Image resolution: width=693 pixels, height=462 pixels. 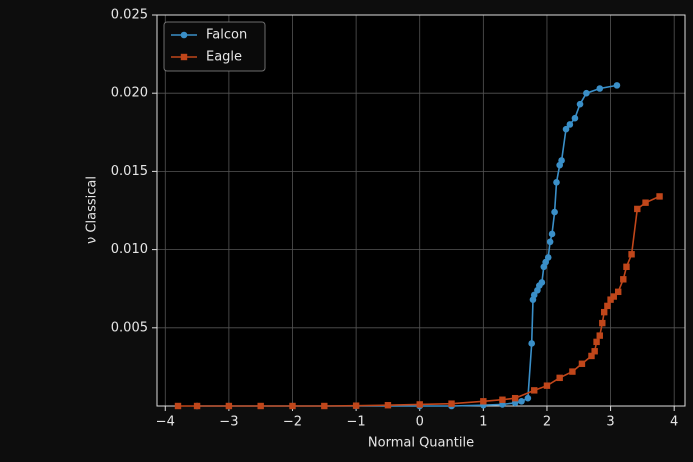 What do you see at coordinates (421, 443) in the screenshot?
I see `x-axis-label: Normal Quantile` at bounding box center [421, 443].